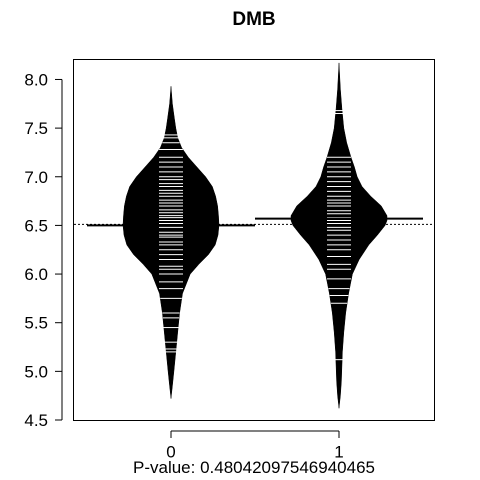 This screenshot has width=480, height=480. Describe the element at coordinates (170, 452) in the screenshot. I see `x-tick-label: 0` at that location.